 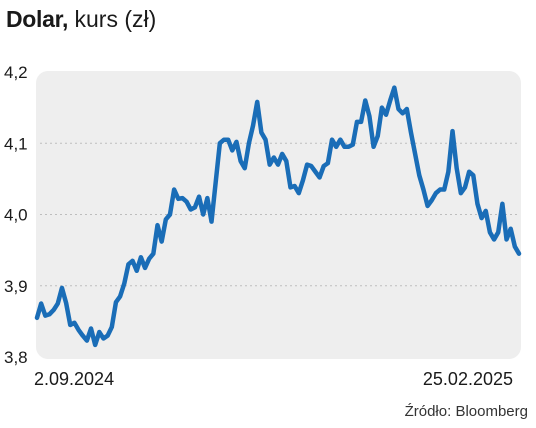 I want to click on chart-title-main: Dolar,, so click(x=37, y=19).